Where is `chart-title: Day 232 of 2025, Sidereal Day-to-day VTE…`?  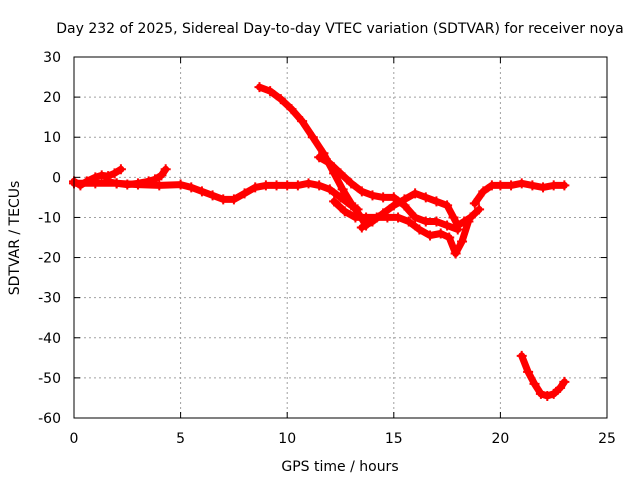
chart-title: Day 232 of 2025, Sidereal Day-to-day VTE… is located at coordinates (340, 29).